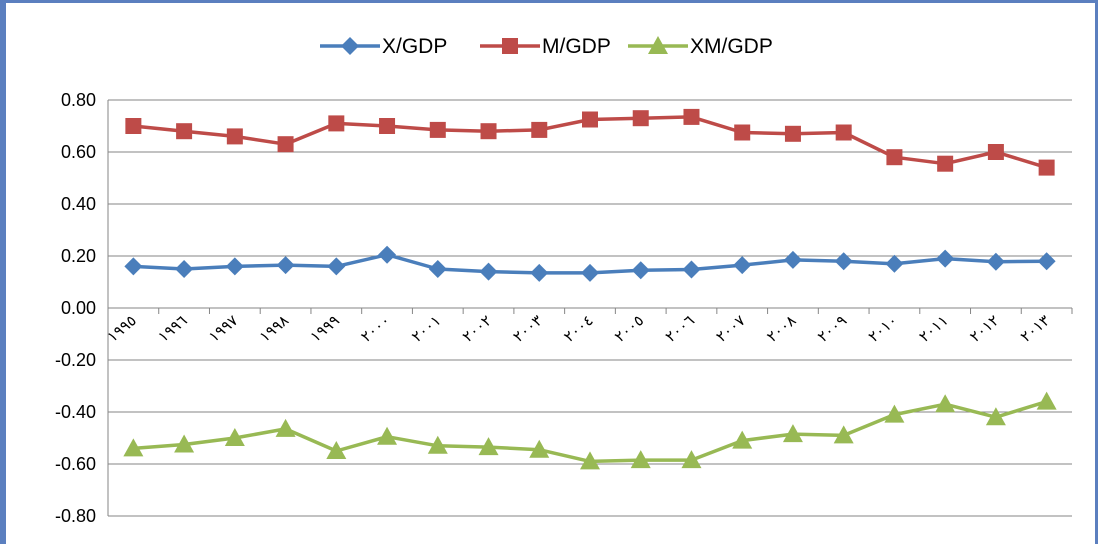 The image size is (1098, 544). I want to click on legend: X/GDP M/GDP XM/GDP, so click(546, 46).